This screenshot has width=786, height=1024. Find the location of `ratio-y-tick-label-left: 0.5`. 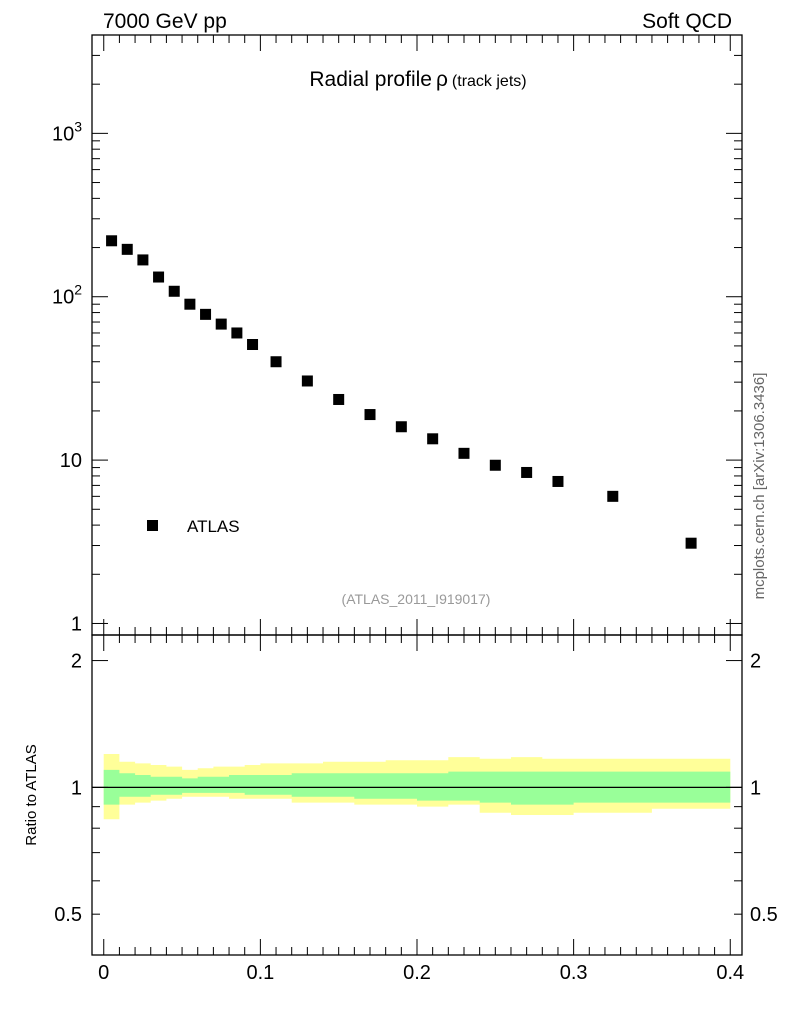

ratio-y-tick-label-left: 0.5 is located at coordinates (68, 915).